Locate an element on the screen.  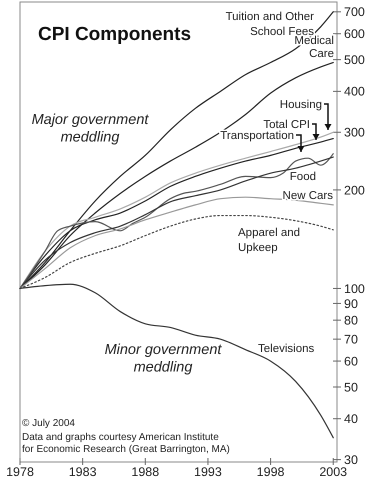
y-tick-label: 90 is located at coordinates (351, 303).